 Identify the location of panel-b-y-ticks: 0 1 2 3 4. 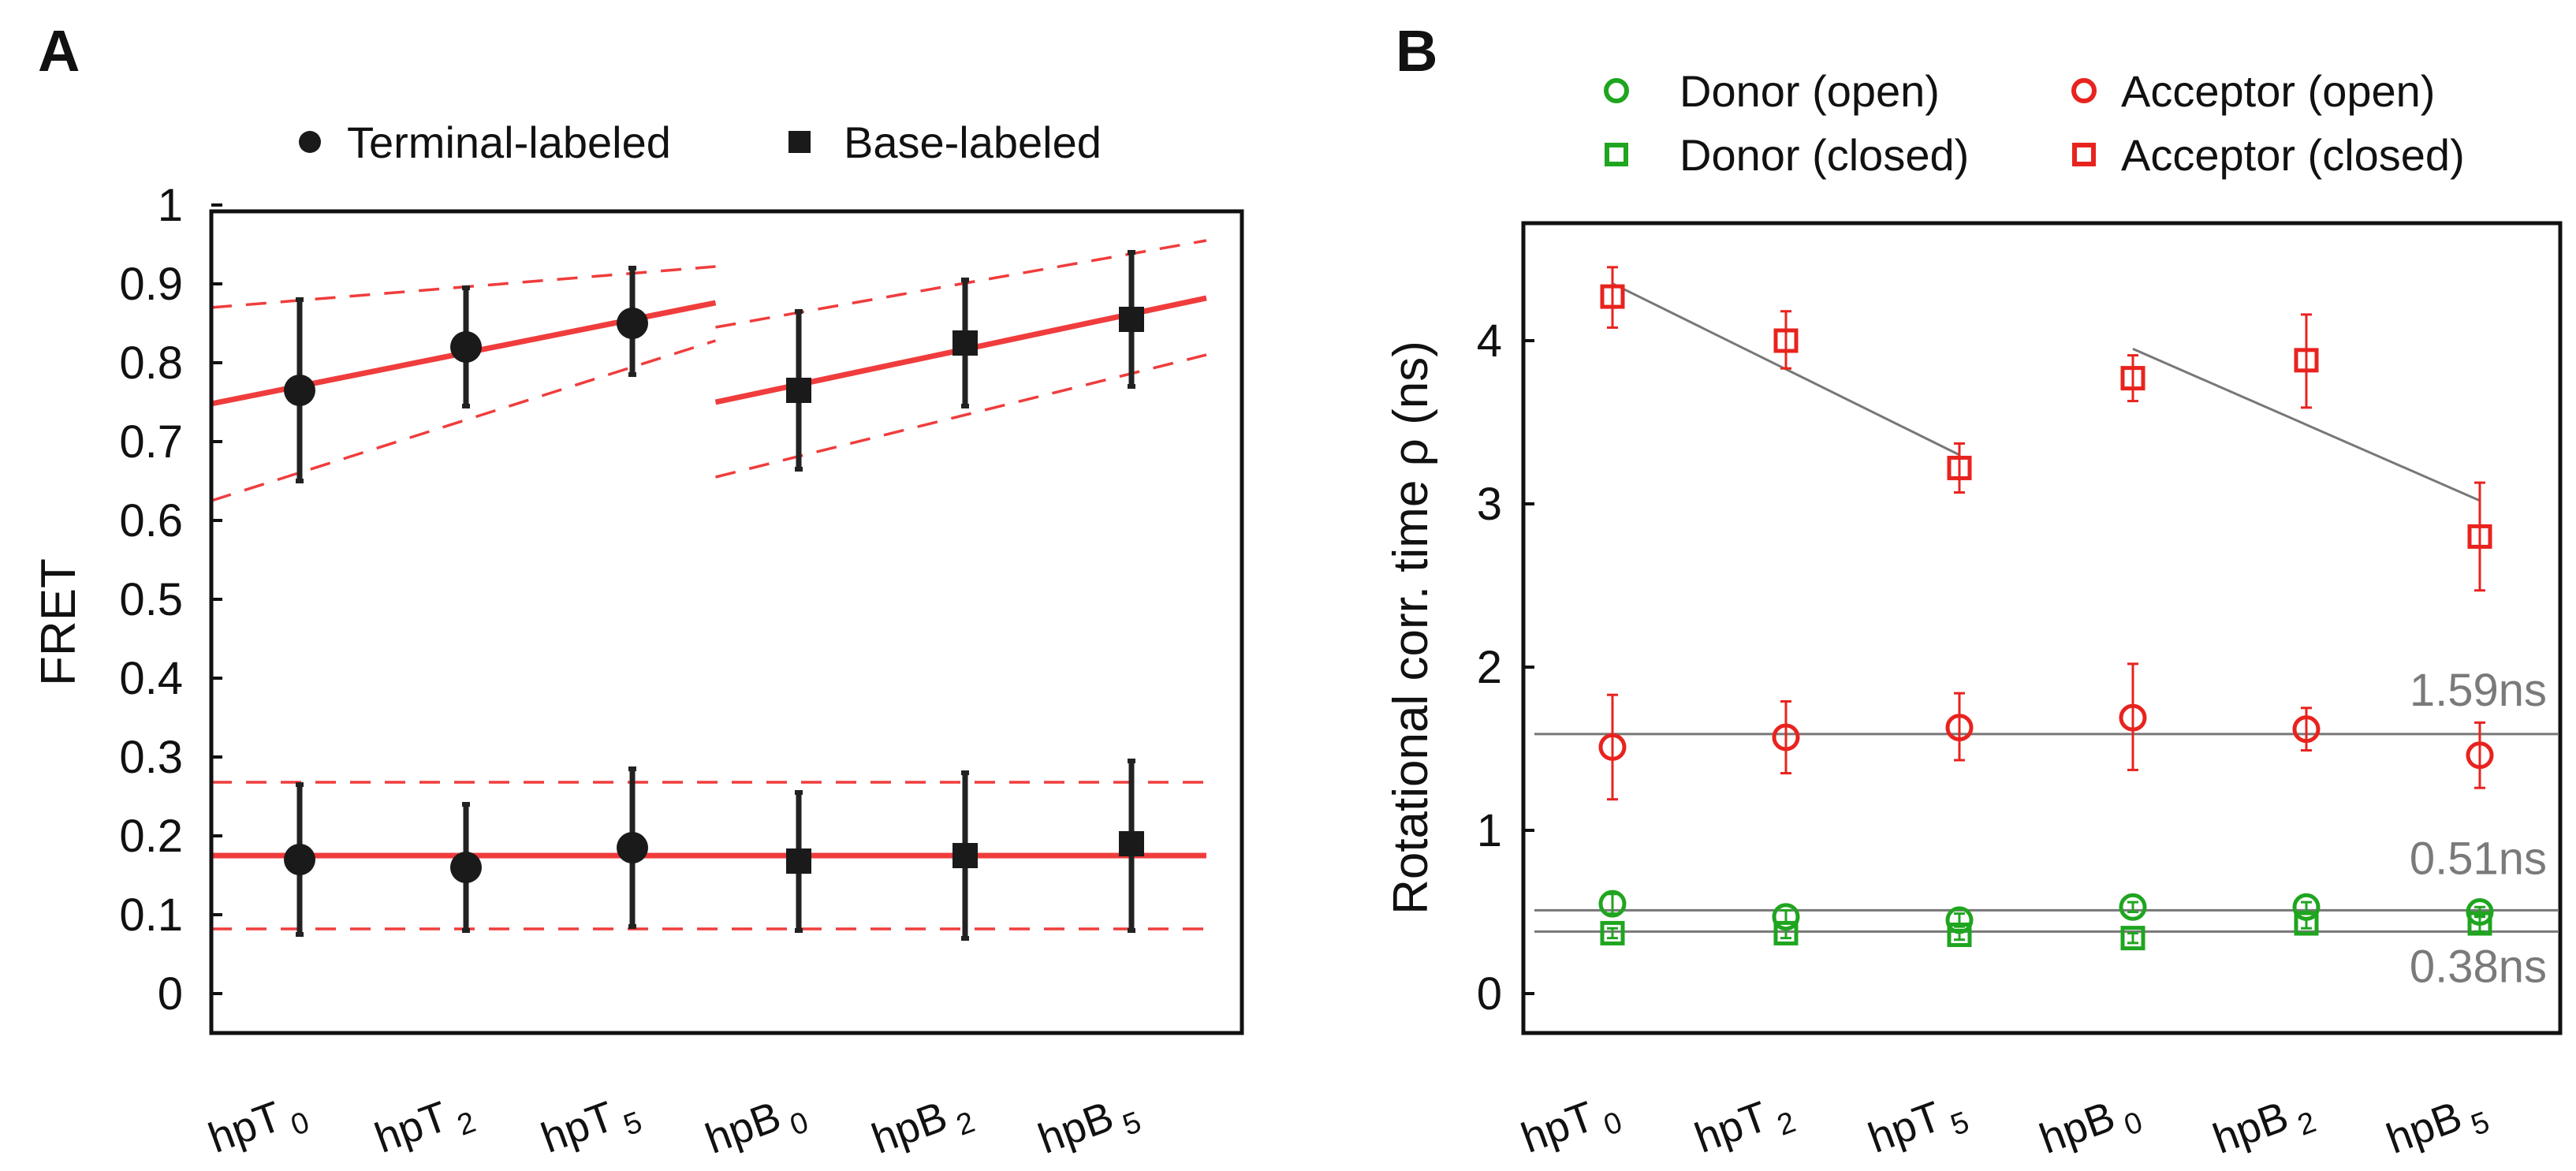
(1505, 667).